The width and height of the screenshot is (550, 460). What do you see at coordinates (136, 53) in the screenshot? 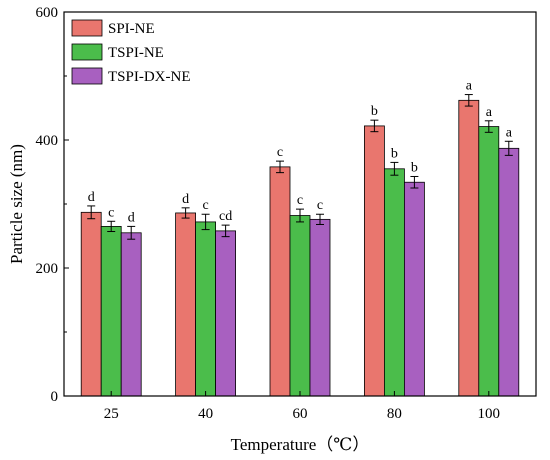
I see `legend-label: TSPI-NE` at bounding box center [136, 53].